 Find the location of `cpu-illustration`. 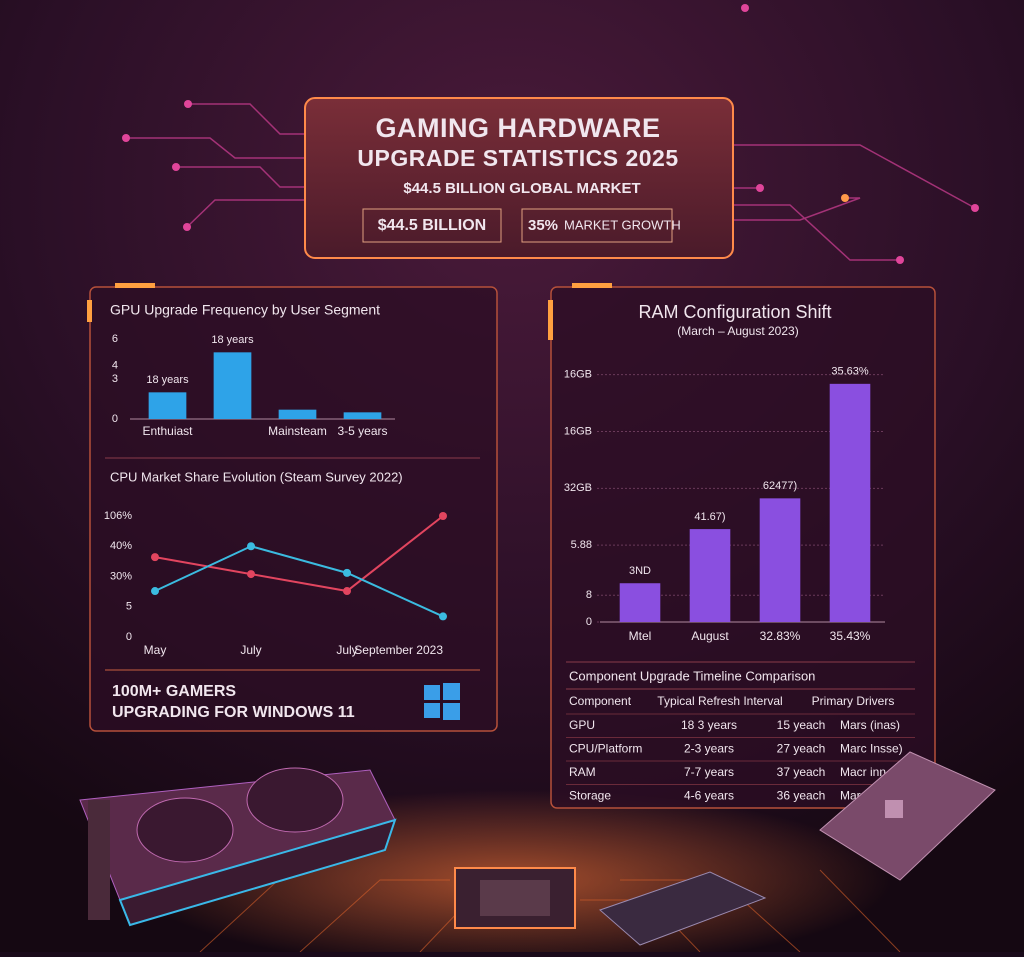

cpu-illustration is located at coordinates (515, 898).